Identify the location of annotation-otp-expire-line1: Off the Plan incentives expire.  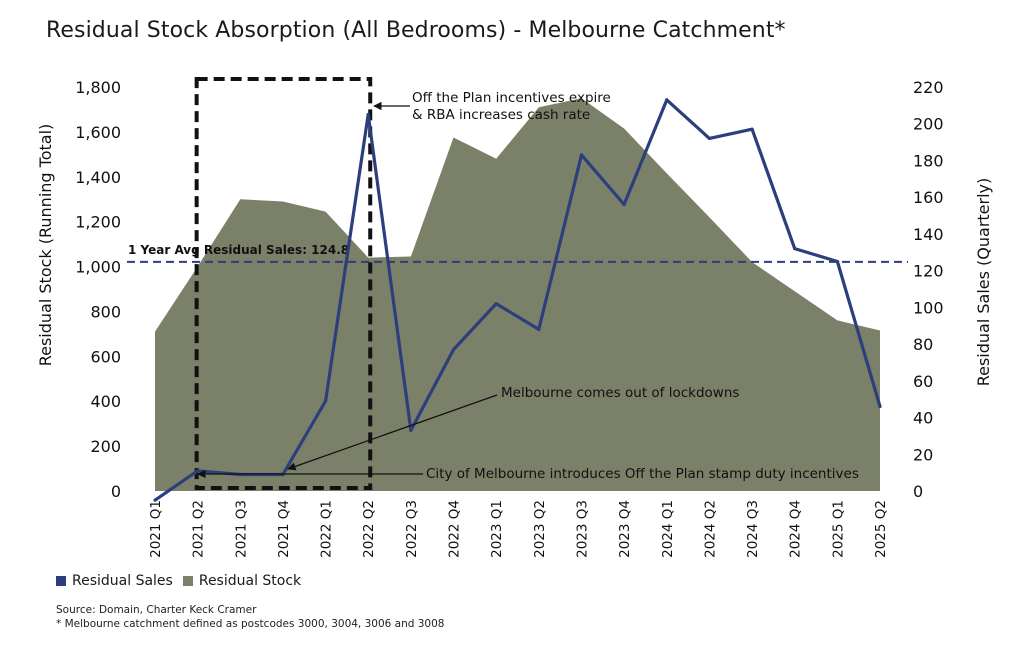
(511, 98).